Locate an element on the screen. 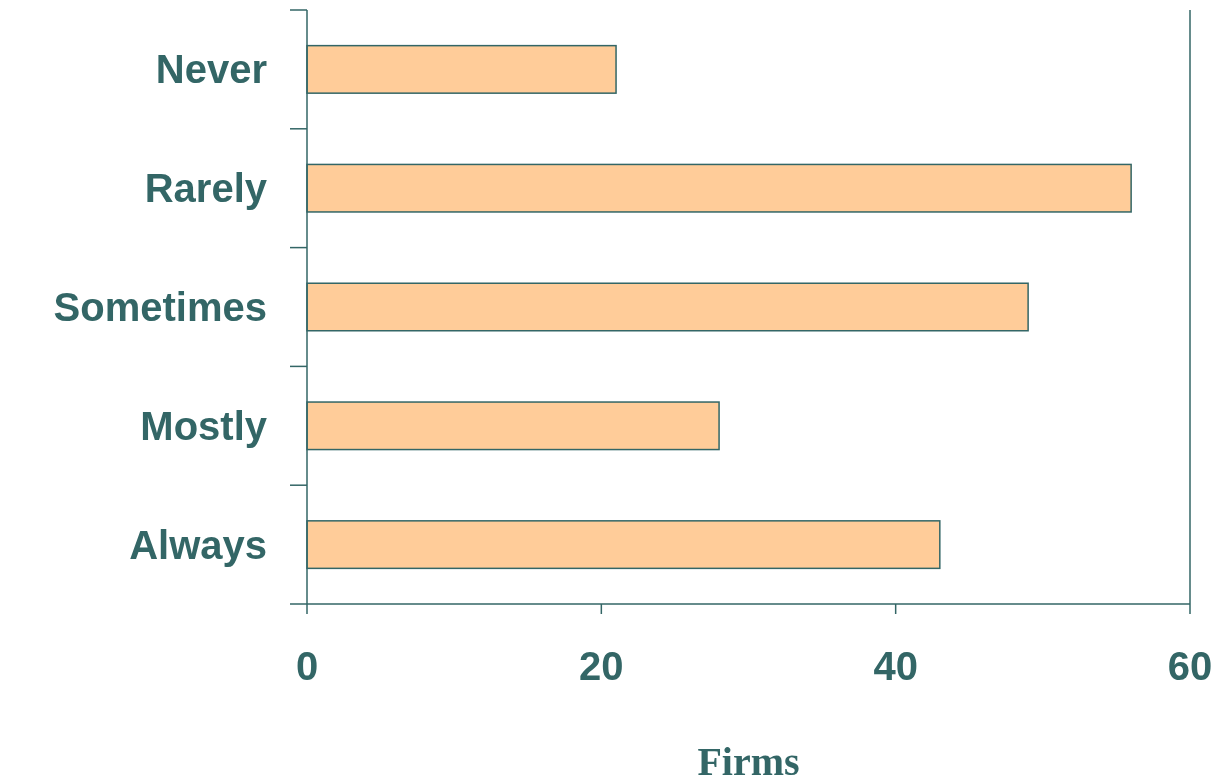 This screenshot has height=784, width=1221. x-tick-label: 20 is located at coordinates (601, 666).